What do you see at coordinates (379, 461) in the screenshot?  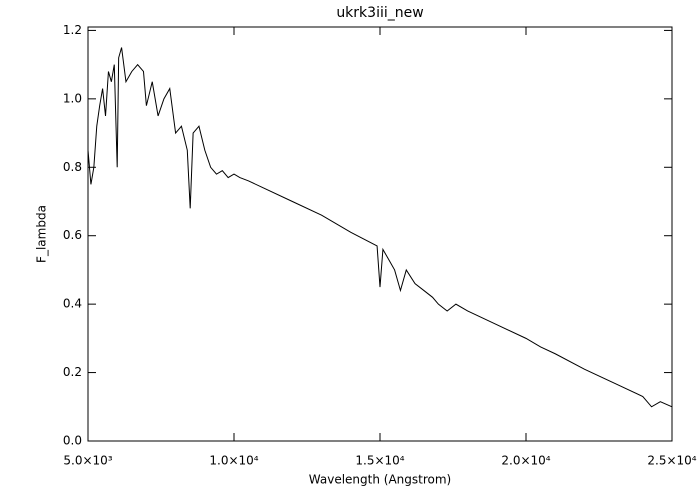 I see `x-tick-label: 1.5×10⁴` at bounding box center [379, 461].